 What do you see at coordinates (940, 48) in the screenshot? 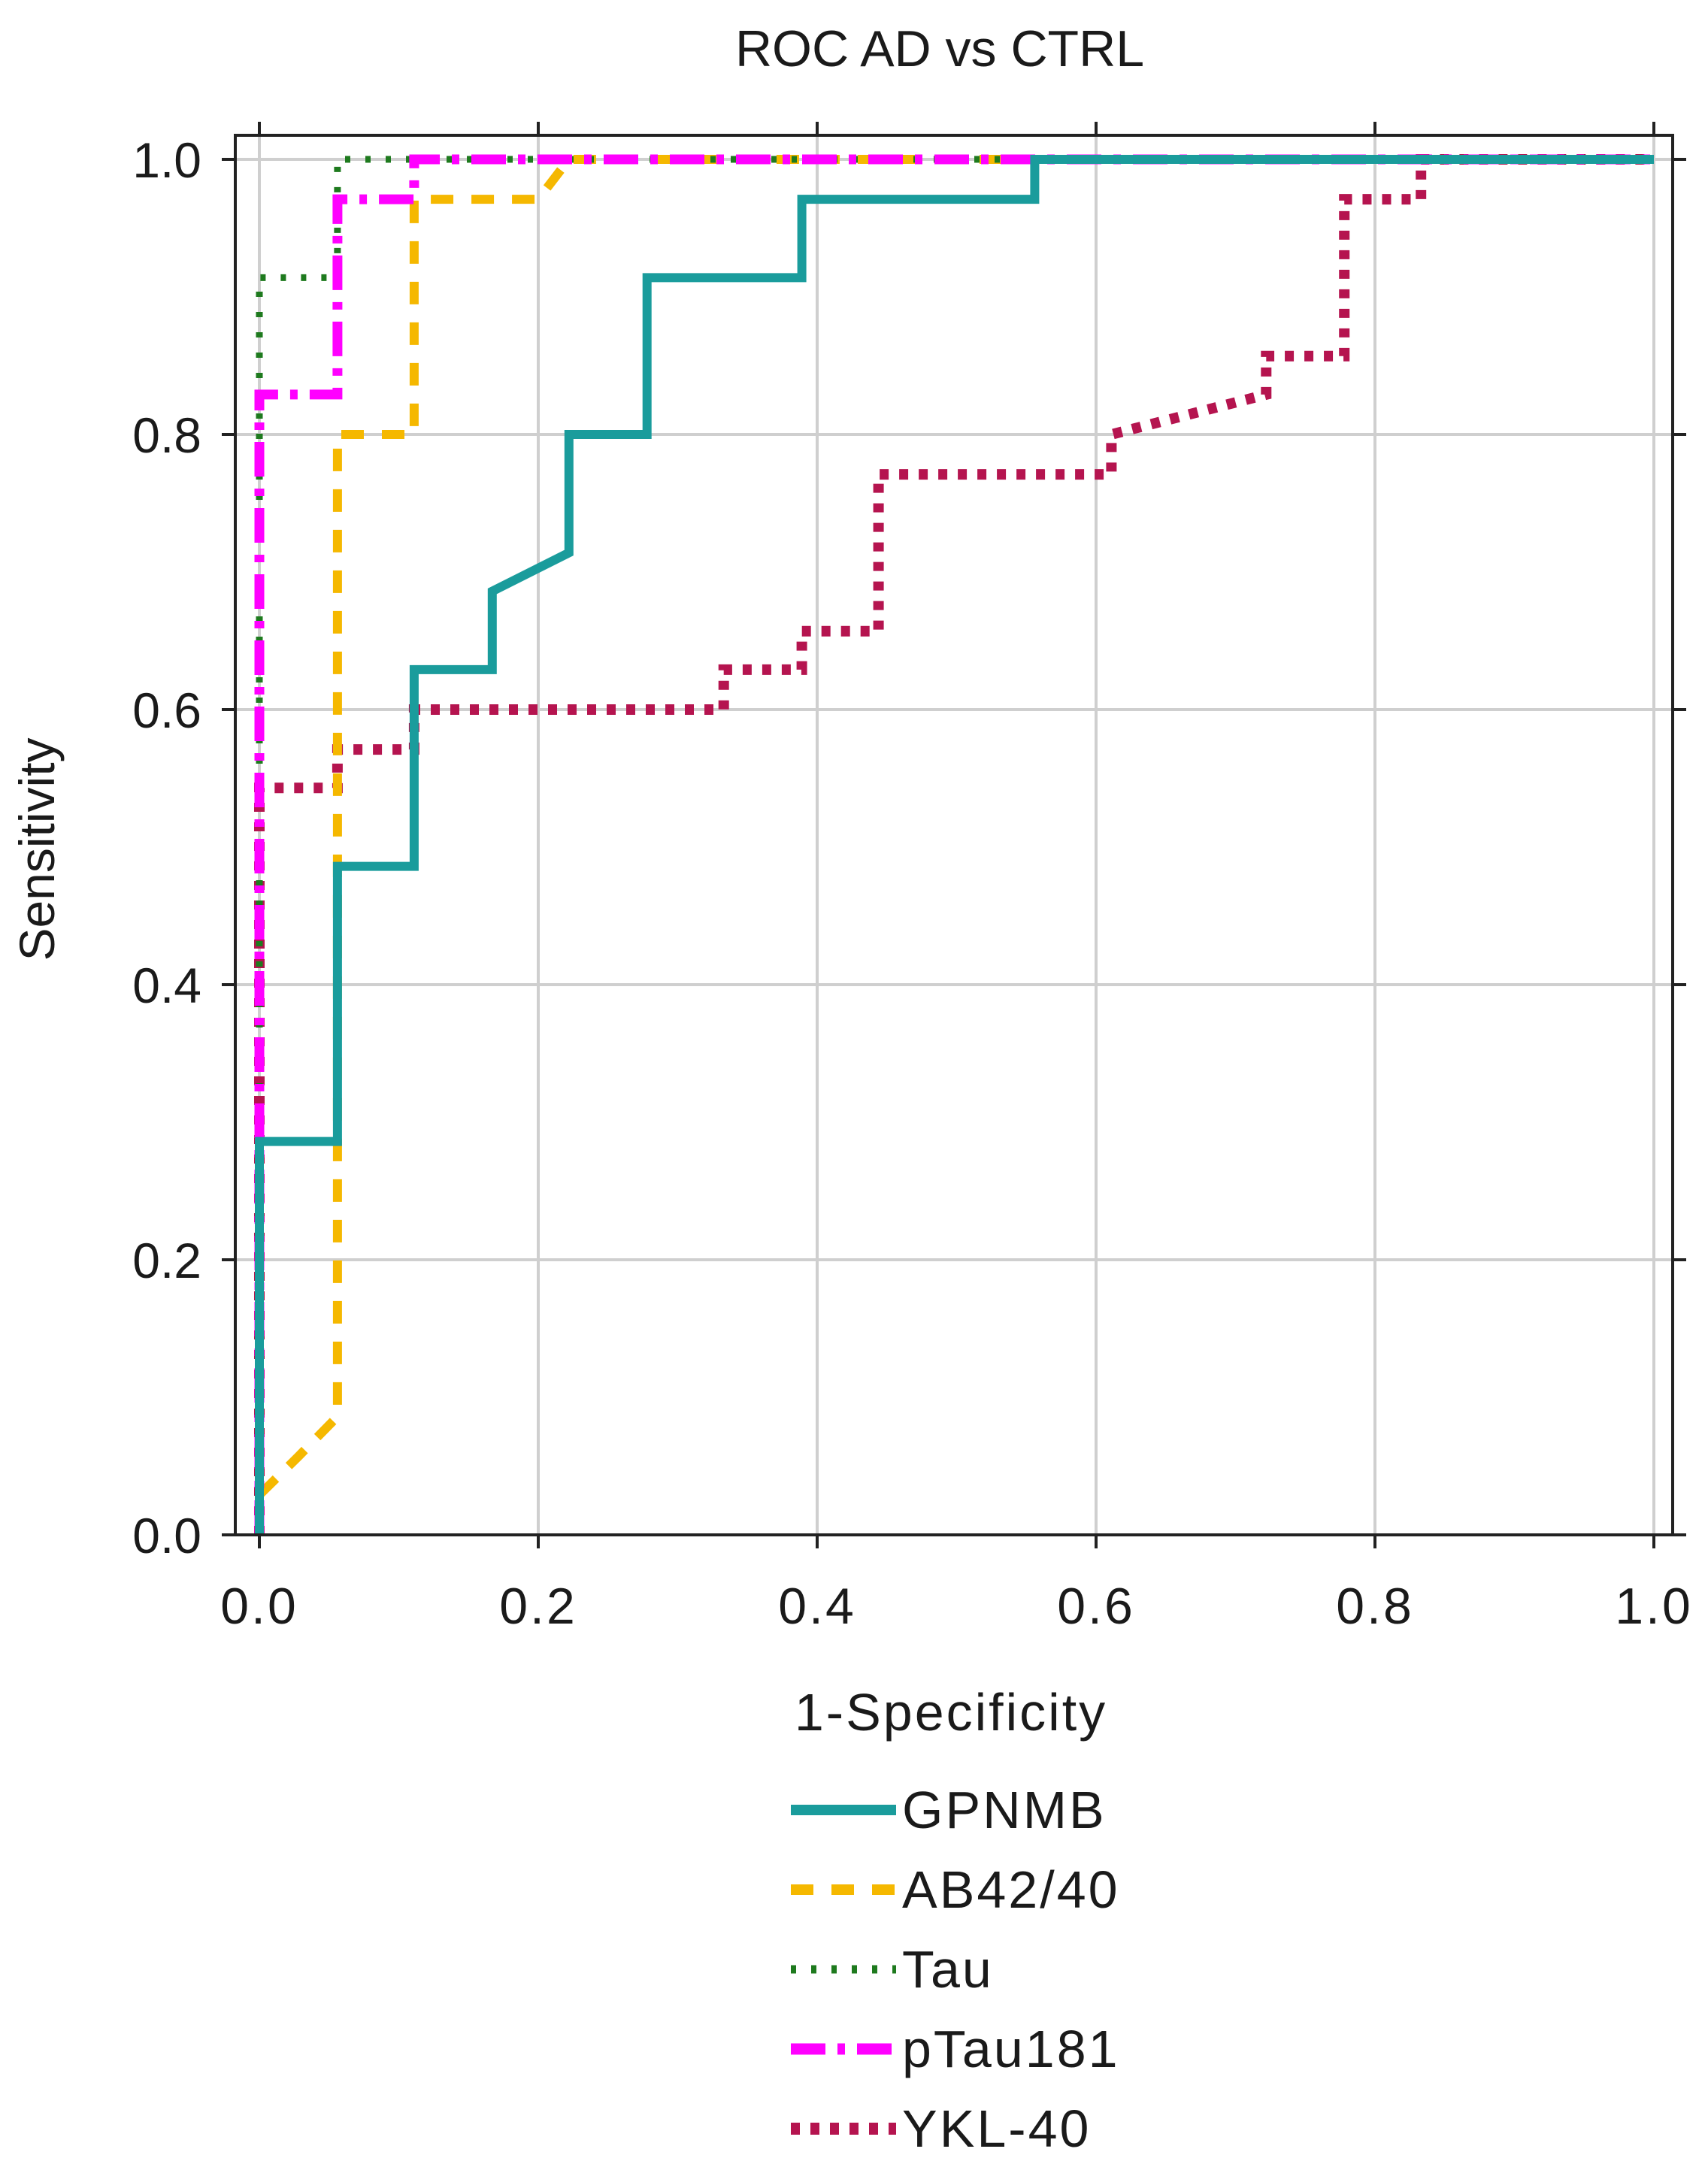
I see `chart-title: ROC AD vs CTRL` at bounding box center [940, 48].